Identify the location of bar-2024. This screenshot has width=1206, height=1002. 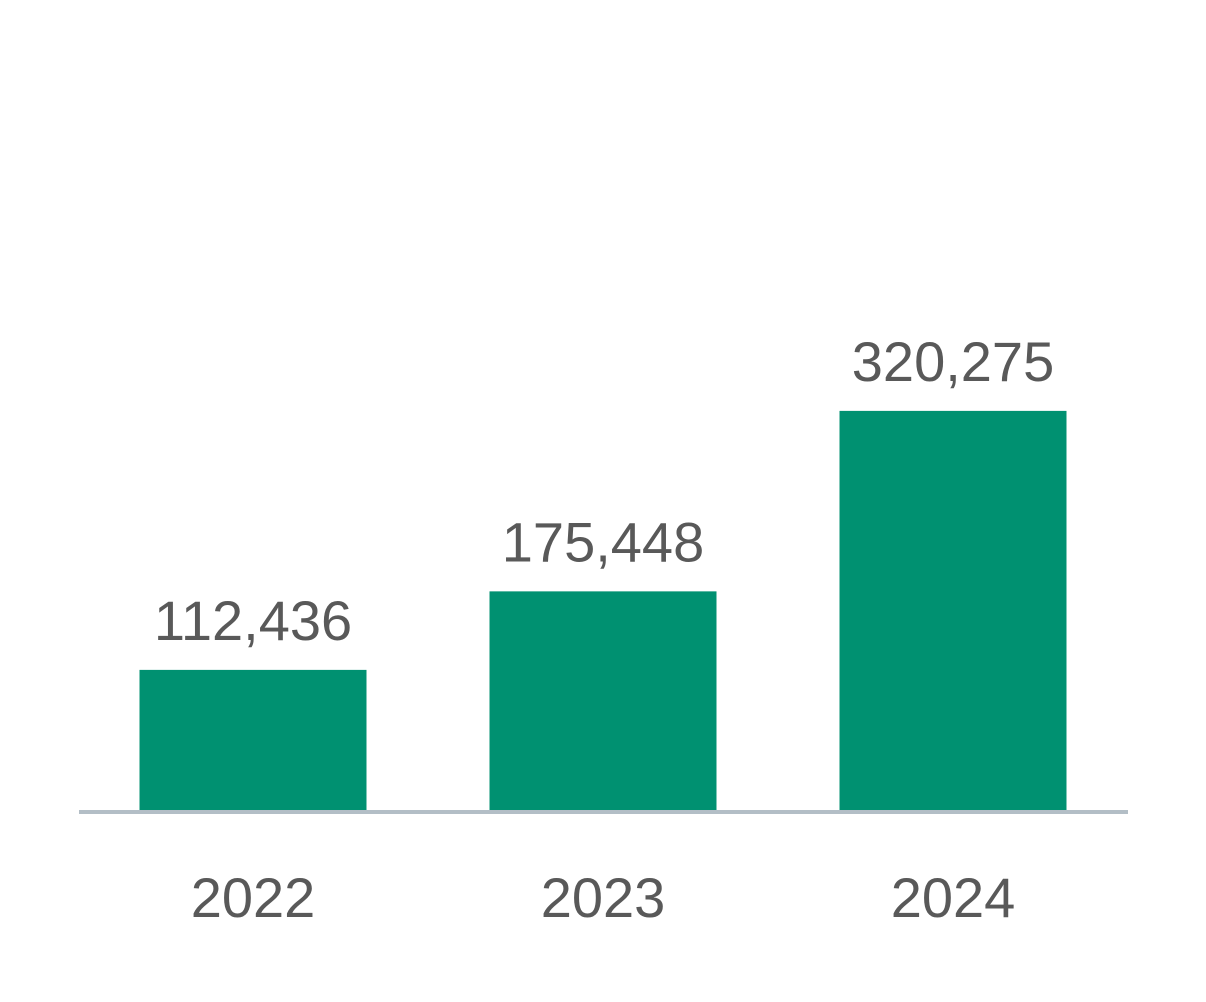
(953, 610).